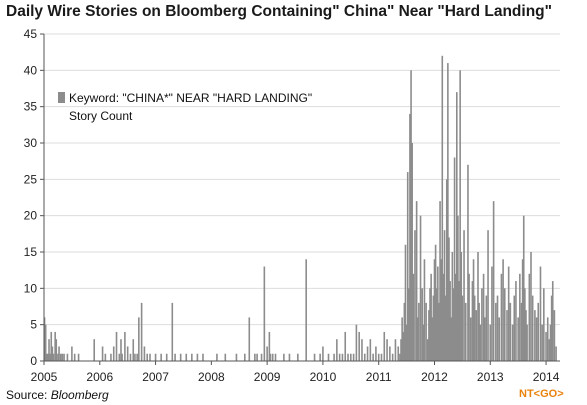 This screenshot has height=405, width=587. Describe the element at coordinates (541, 394) in the screenshot. I see `nt-go-badge: NT<GO>` at that location.